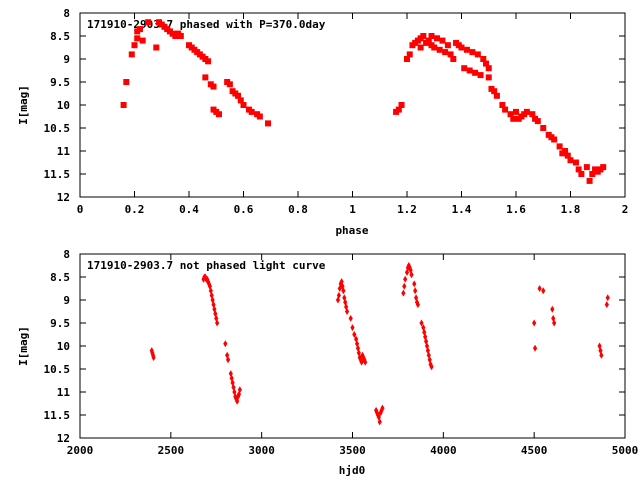 Image resolution: width=640 pixels, height=480 pixels. I want to click on x-tick-label: 2500, so click(171, 450).